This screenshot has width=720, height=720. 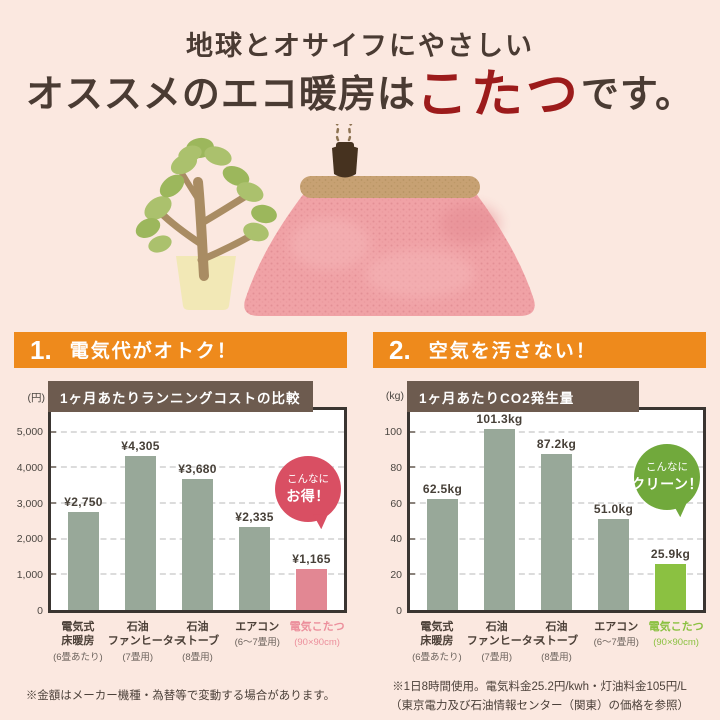 I want to click on y-tick-label: 3,000, so click(x=29, y=503).